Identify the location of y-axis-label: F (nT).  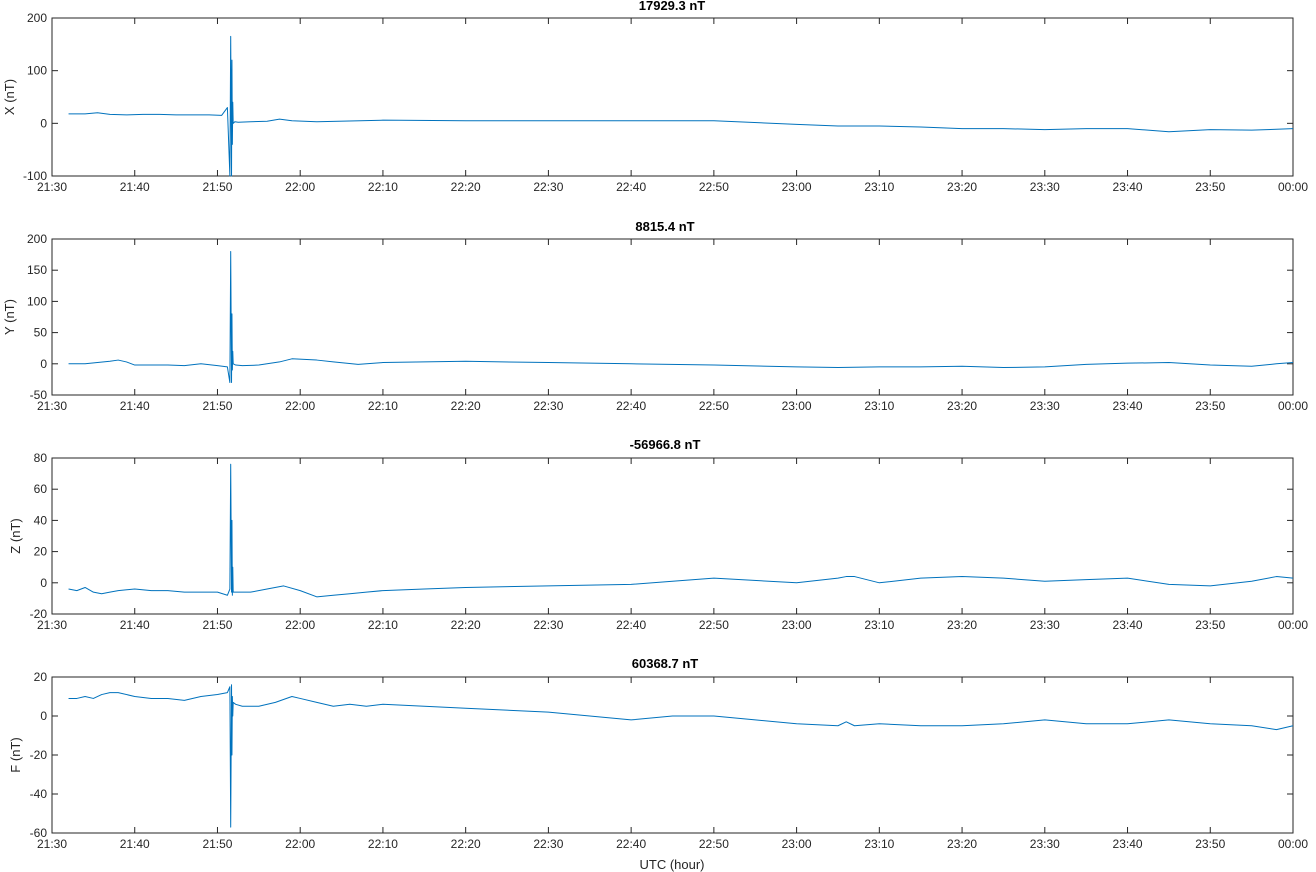
(15, 754).